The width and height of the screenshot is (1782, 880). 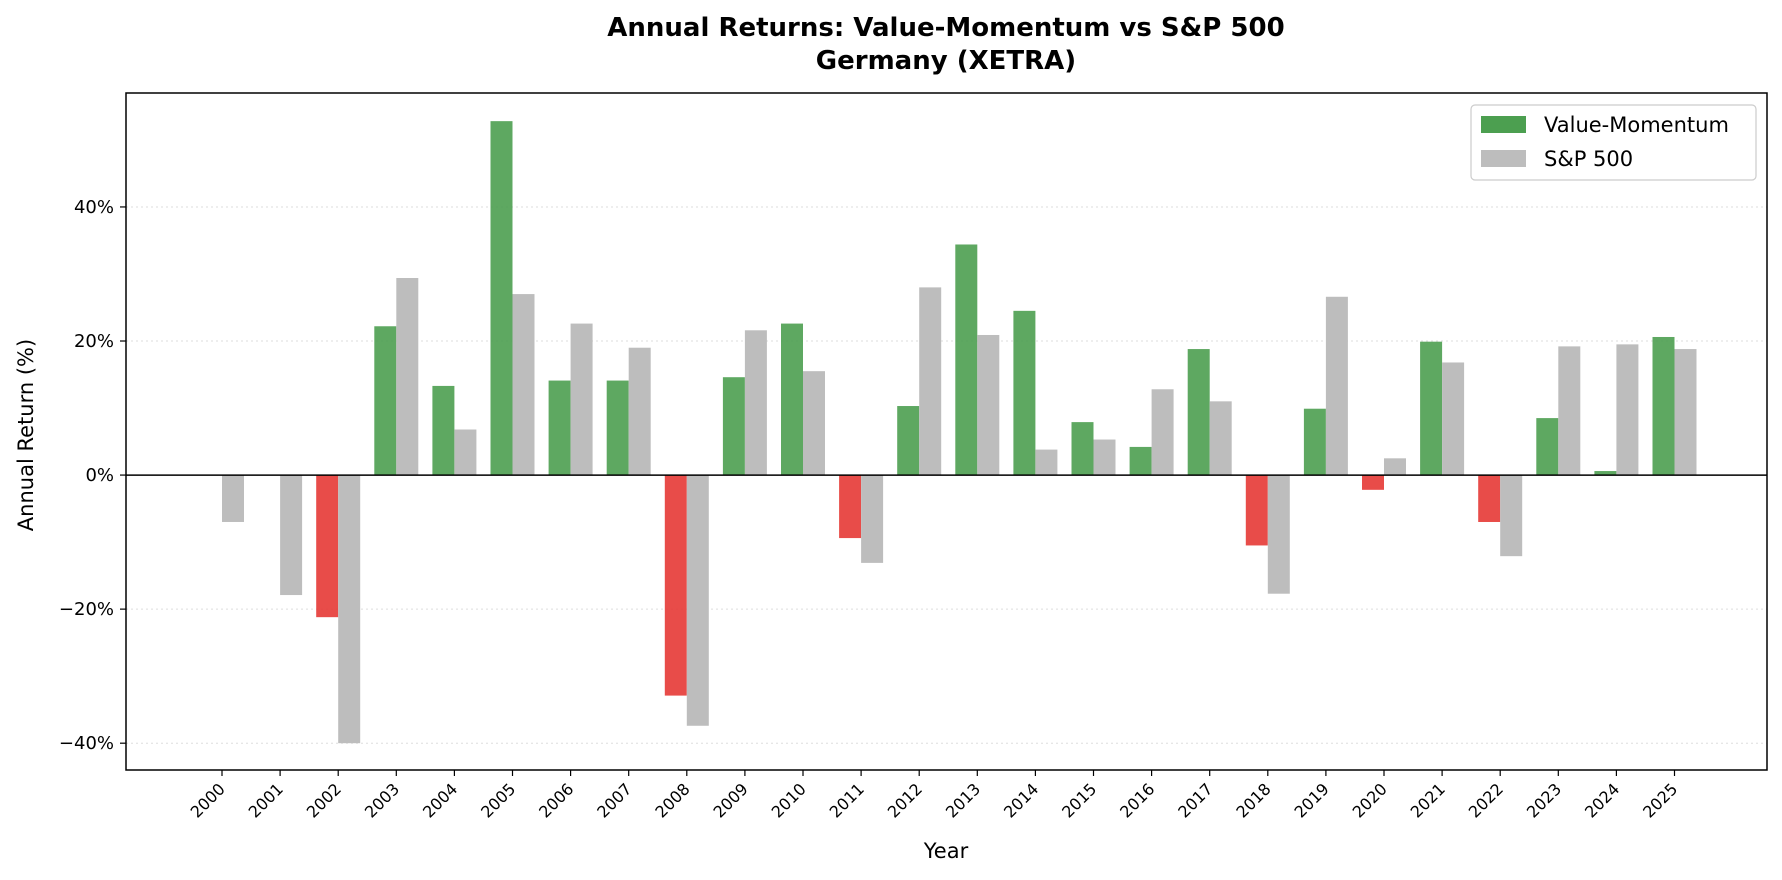 What do you see at coordinates (1486, 800) in the screenshot?
I see `x-tick-label: 2022` at bounding box center [1486, 800].